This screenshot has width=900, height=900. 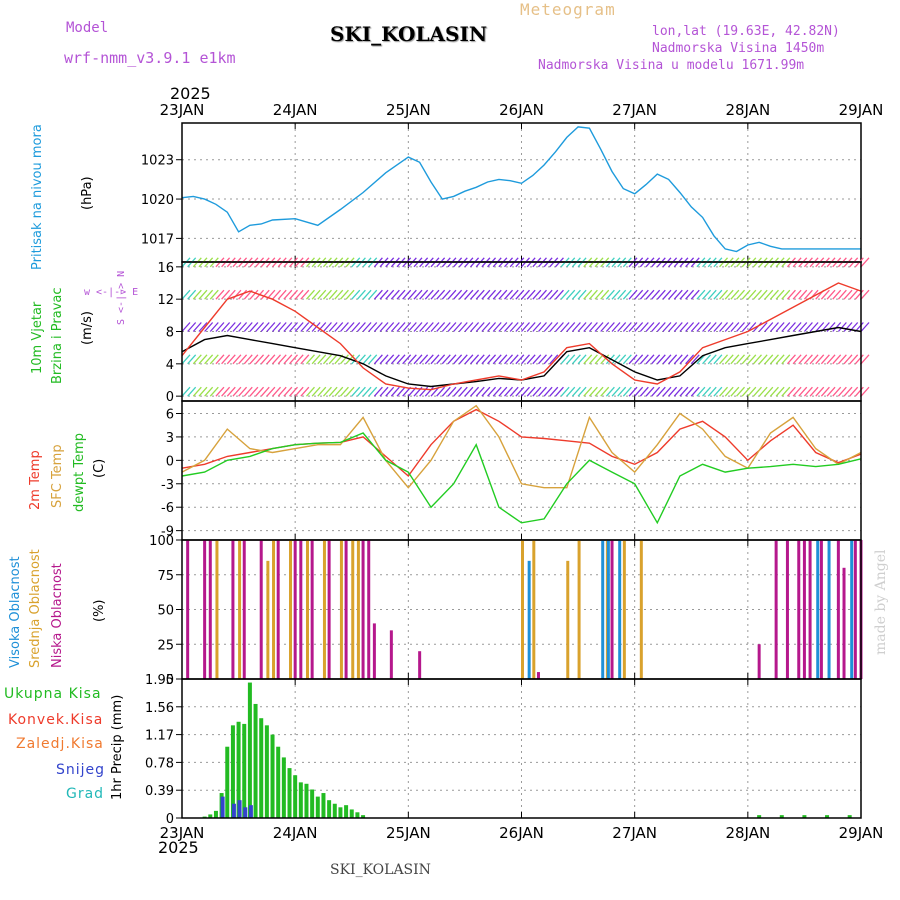 What do you see at coordinates (60, 744) in the screenshot?
I see `legend-zaledj: Zaledj.Kisa` at bounding box center [60, 744].